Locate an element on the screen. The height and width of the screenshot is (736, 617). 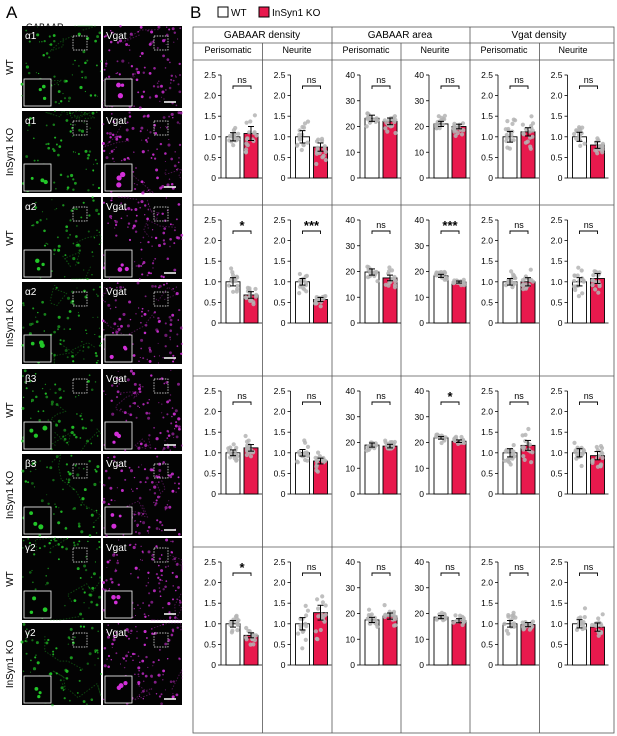
roi-box is located at coordinates (80, 471).